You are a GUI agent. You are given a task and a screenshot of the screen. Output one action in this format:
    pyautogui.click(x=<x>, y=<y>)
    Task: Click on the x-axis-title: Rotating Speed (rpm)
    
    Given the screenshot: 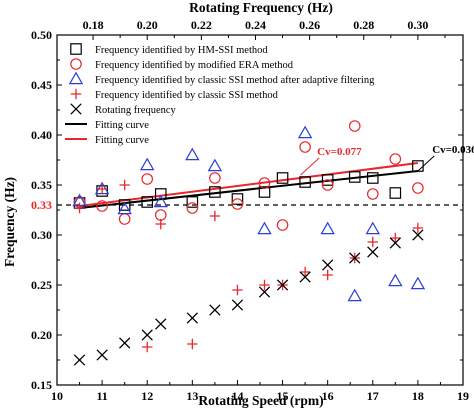 What is the action you would take?
    pyautogui.click(x=260, y=400)
    